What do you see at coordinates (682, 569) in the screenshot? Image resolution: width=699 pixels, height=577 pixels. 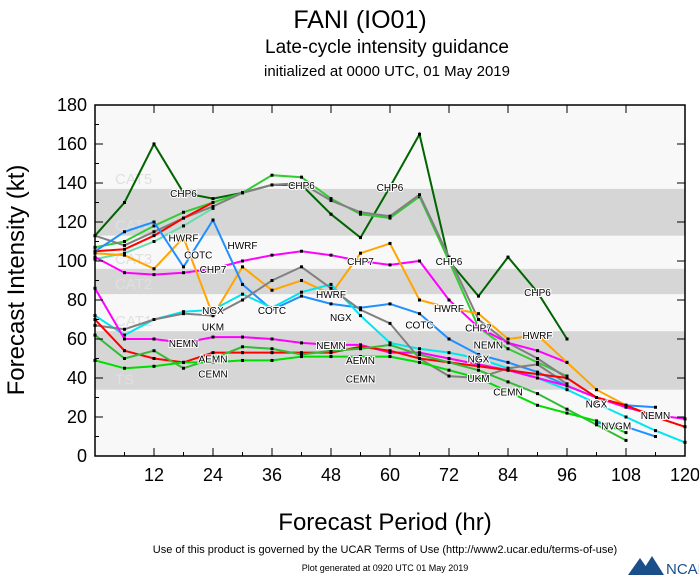 I see `ncar-logo-text: NCAR` at bounding box center [682, 569].